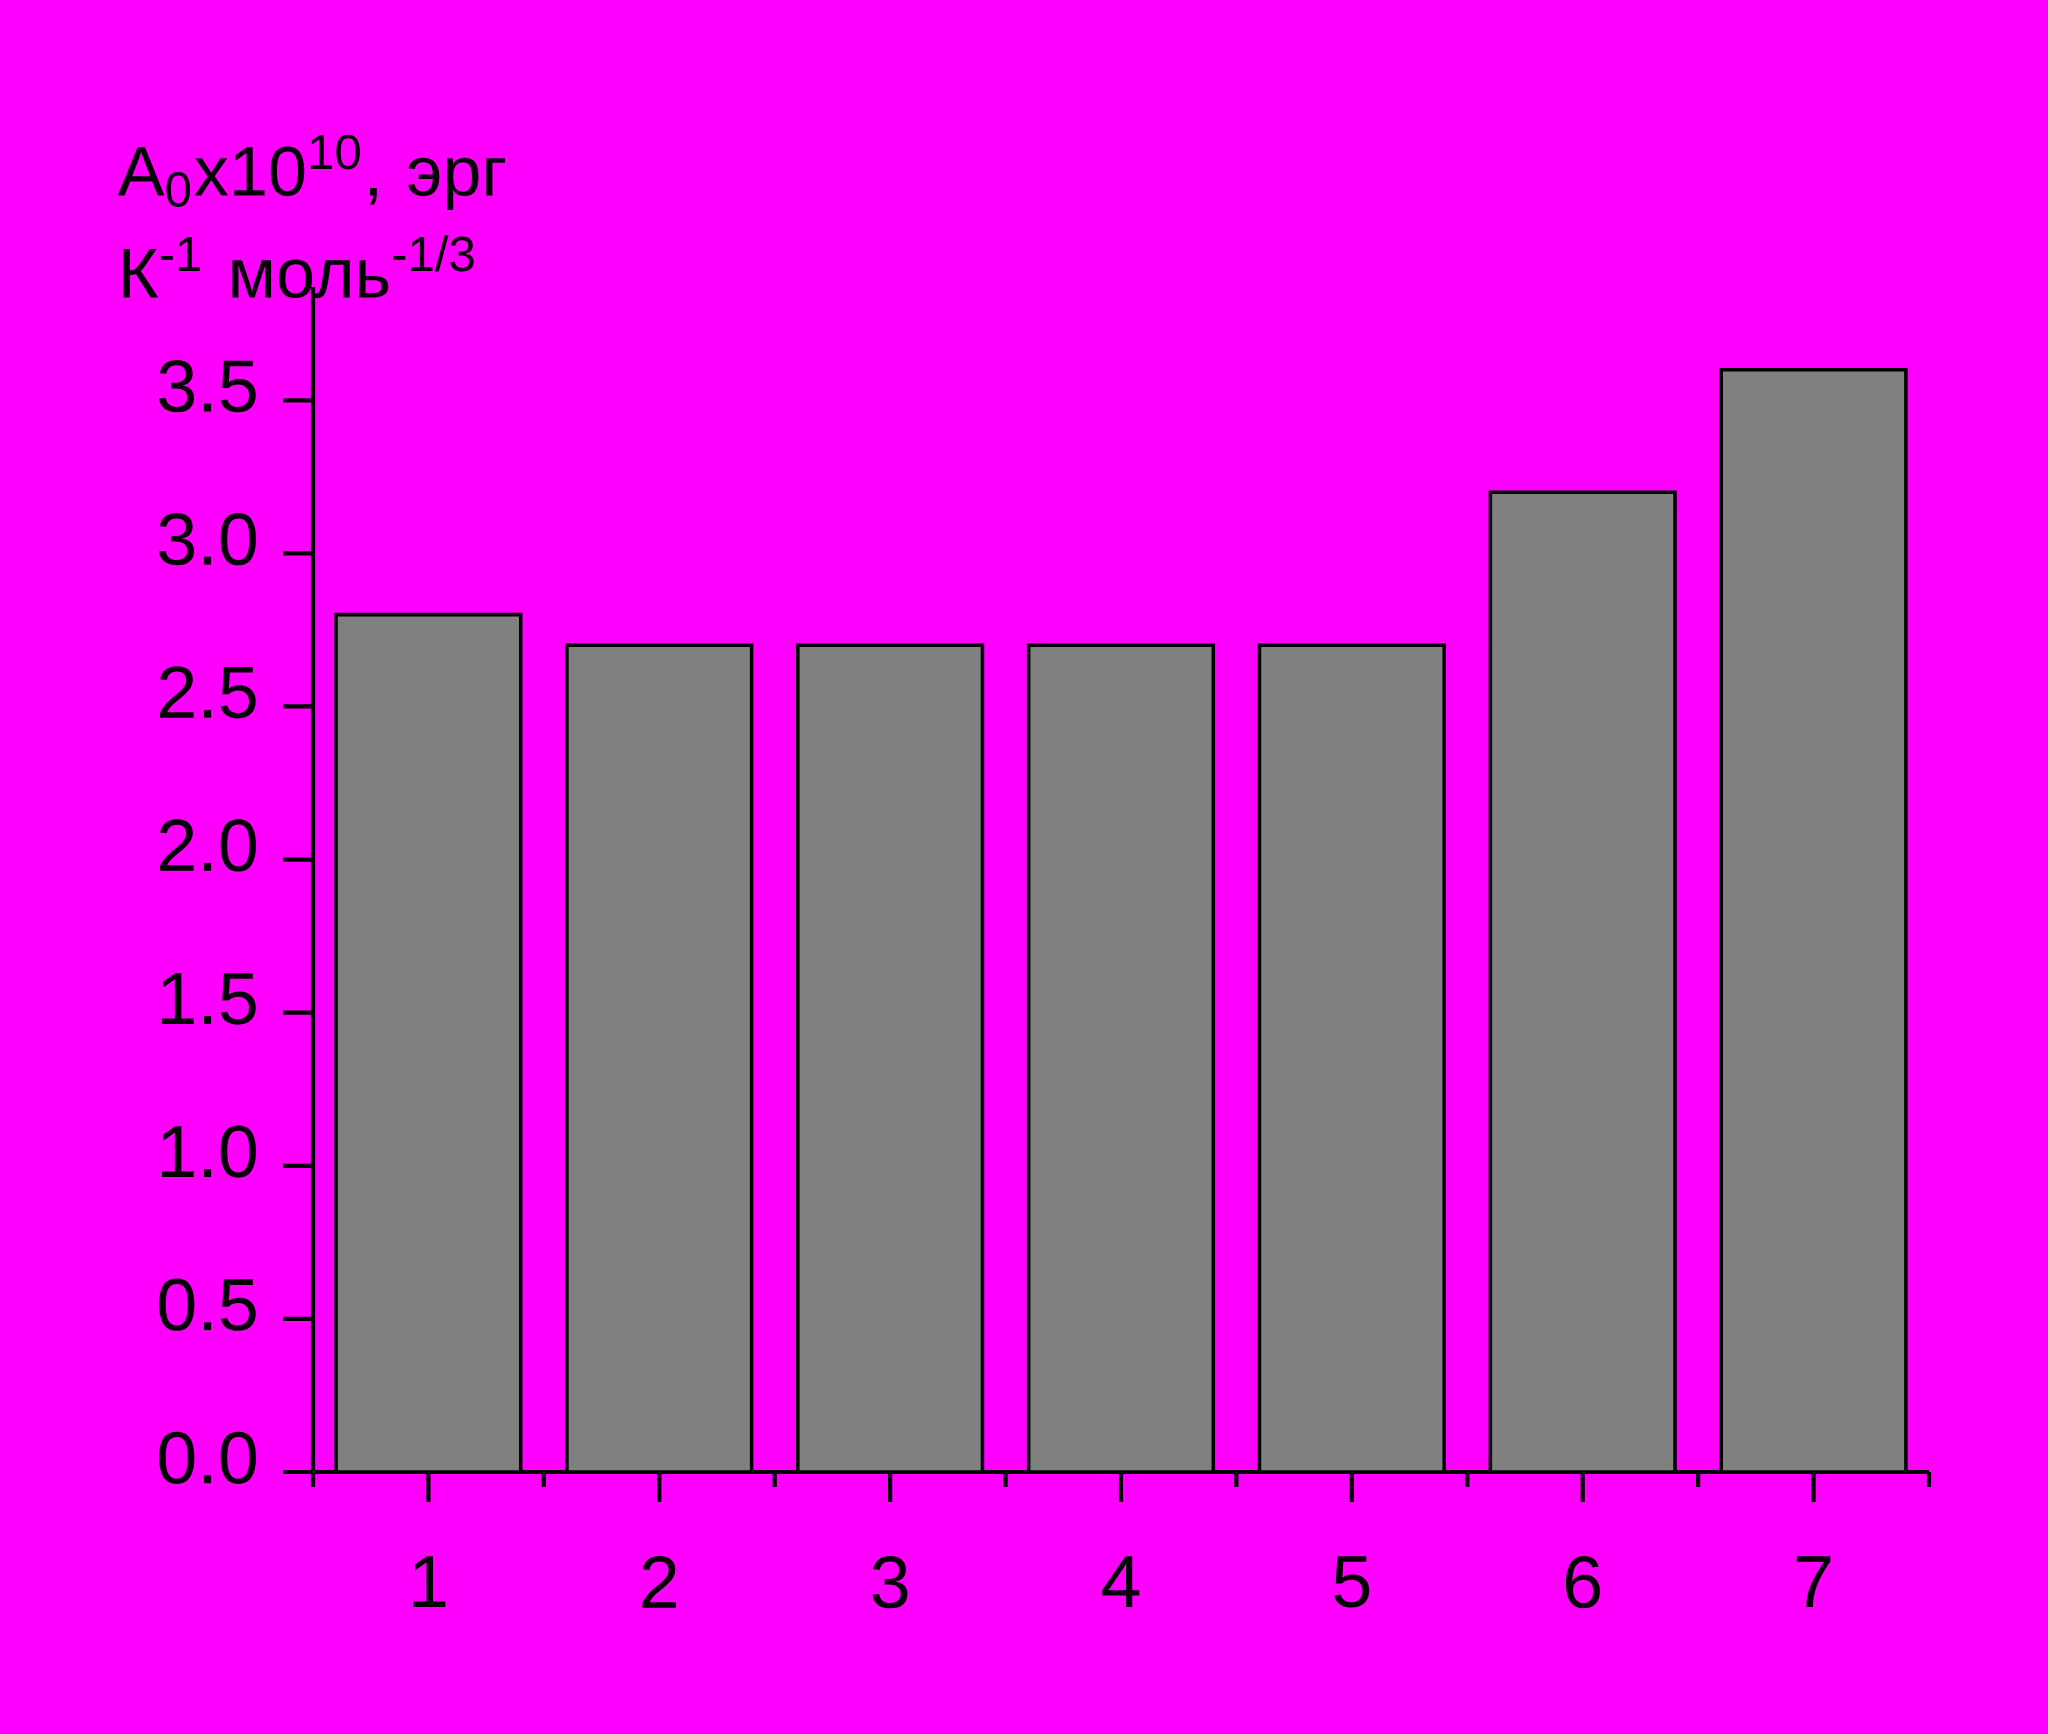  I want to click on x-tick-label: 2, so click(659, 1582).